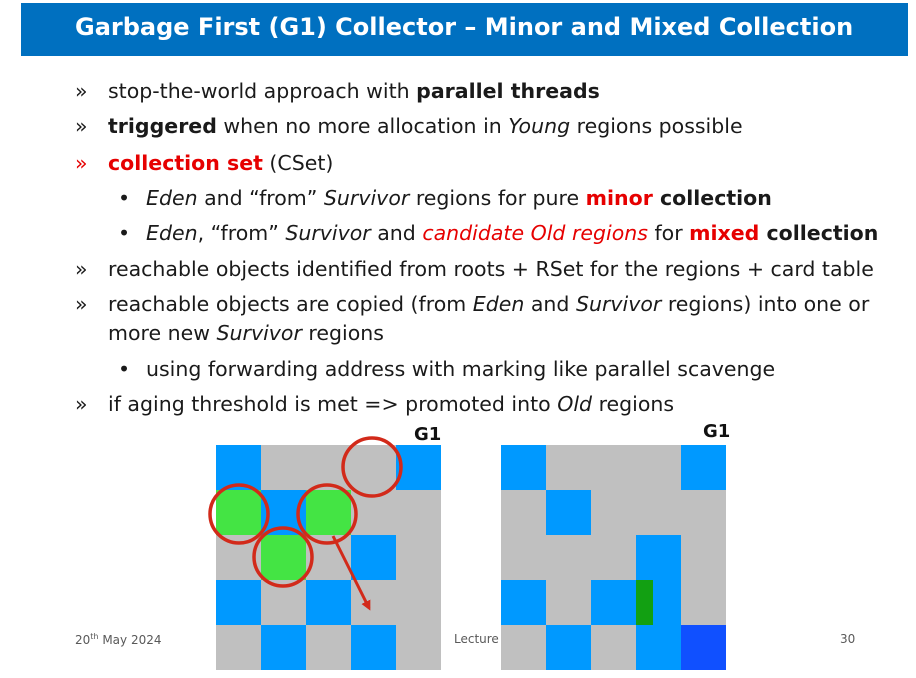  Describe the element at coordinates (94, 636) in the screenshot. I see `footer-date-sup: th` at that location.